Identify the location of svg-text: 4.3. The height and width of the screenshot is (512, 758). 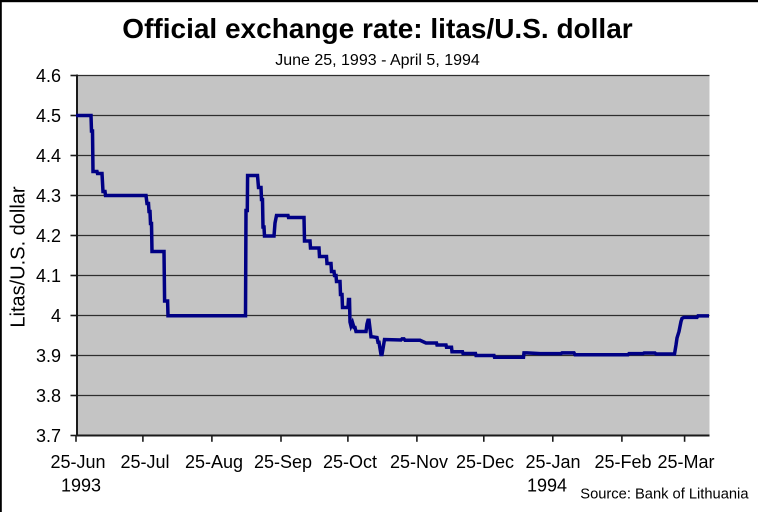
(48, 196).